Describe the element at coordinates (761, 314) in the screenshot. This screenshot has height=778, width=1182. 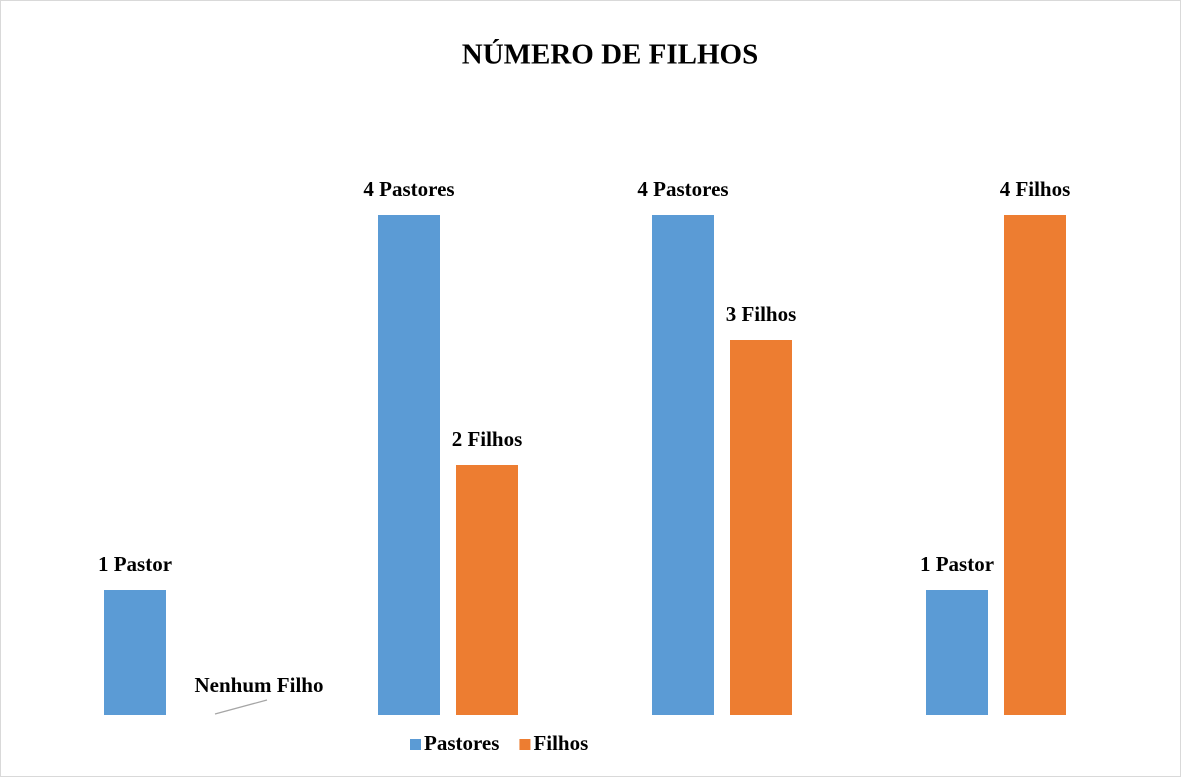
I see `data-label: 3 Filhos` at that location.